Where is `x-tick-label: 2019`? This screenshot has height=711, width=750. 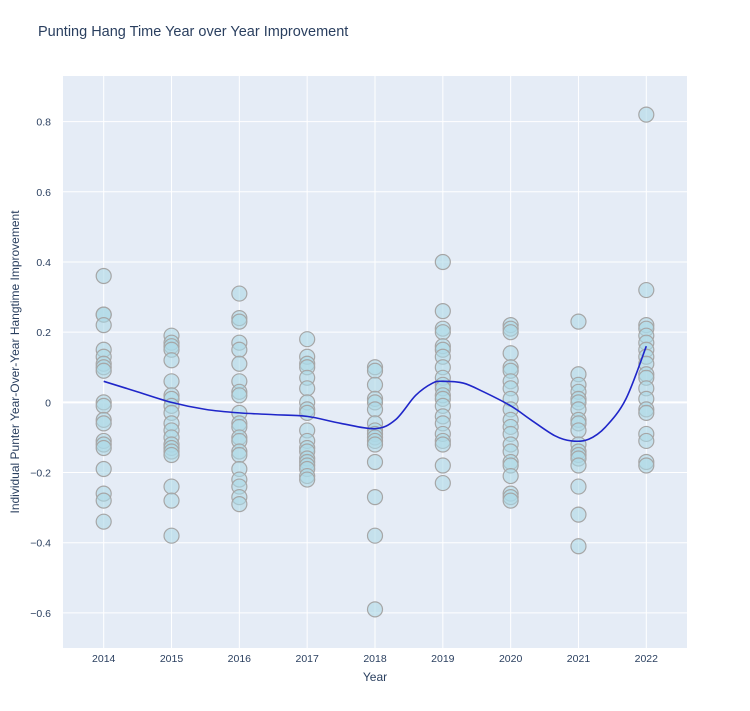 x-tick-label: 2019 is located at coordinates (443, 659).